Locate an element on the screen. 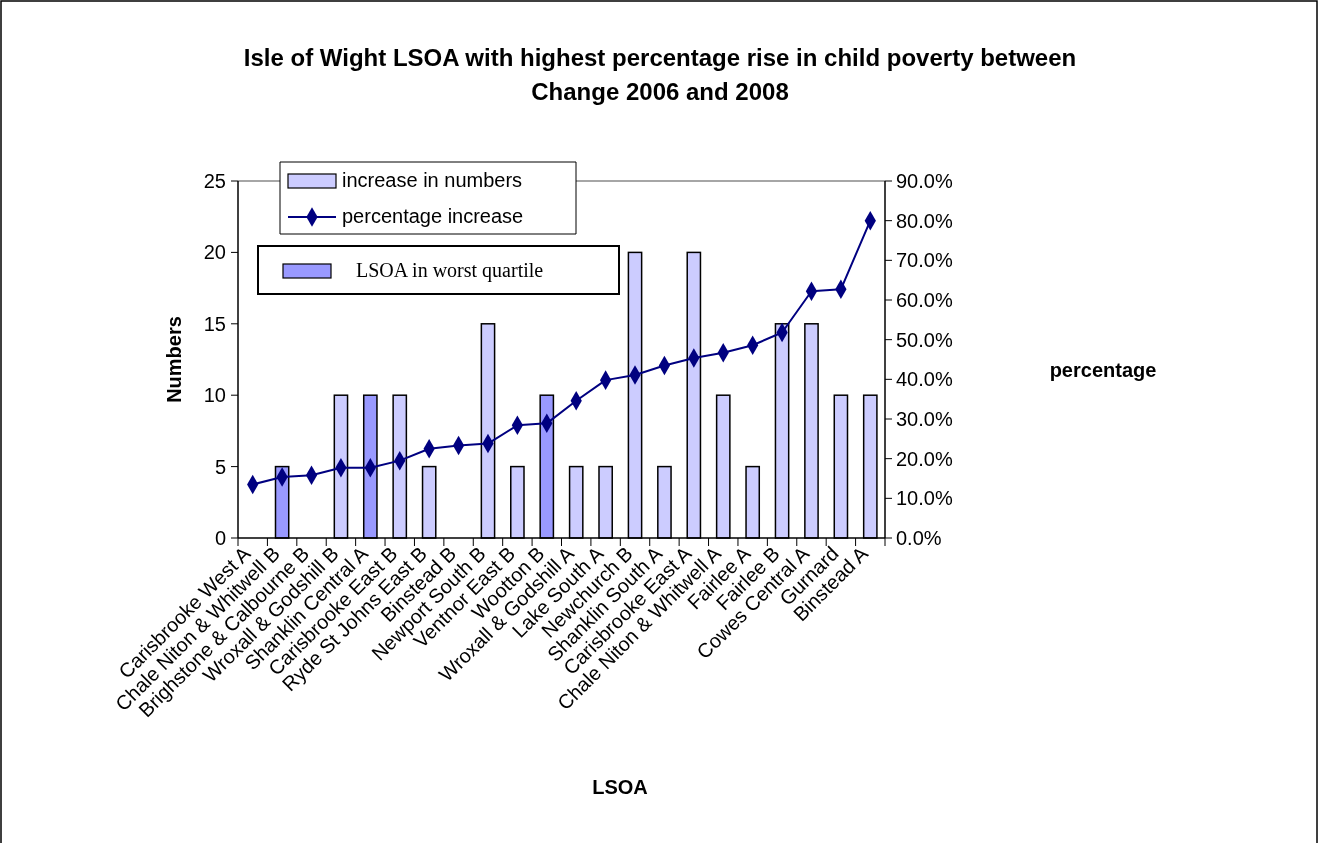 Image resolution: width=1318 pixels, height=843 pixels. y-tick-label: 5 is located at coordinates (220, 466).